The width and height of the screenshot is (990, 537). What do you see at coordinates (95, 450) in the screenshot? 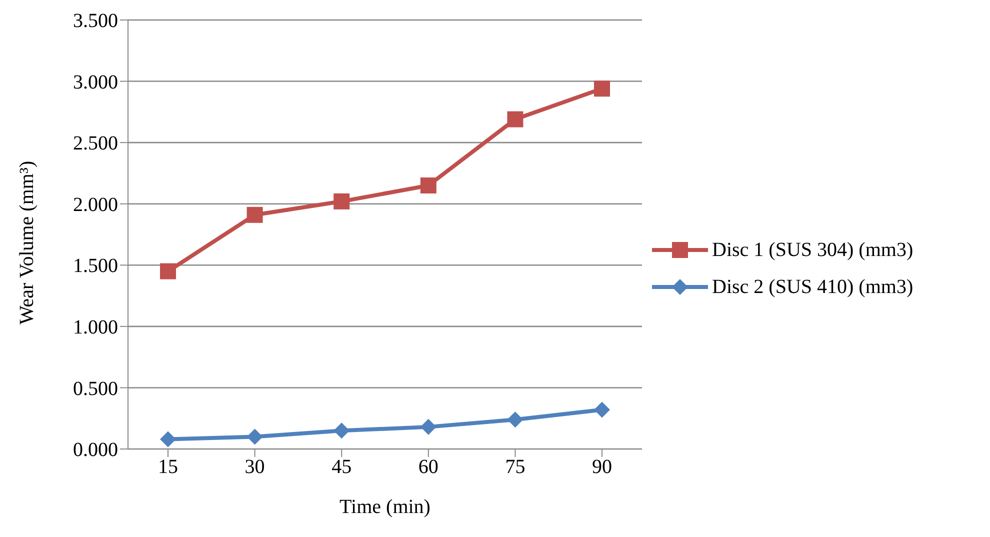
I see `y-tick-label: 0.000` at bounding box center [95, 450].